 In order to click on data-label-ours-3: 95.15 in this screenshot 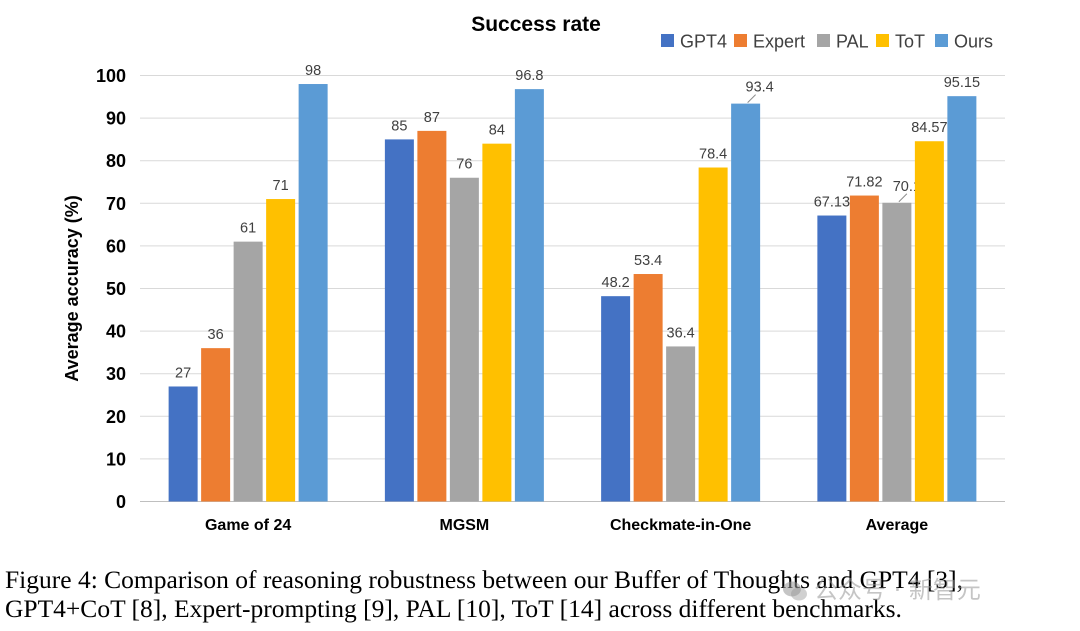, I will do `click(962, 83)`.